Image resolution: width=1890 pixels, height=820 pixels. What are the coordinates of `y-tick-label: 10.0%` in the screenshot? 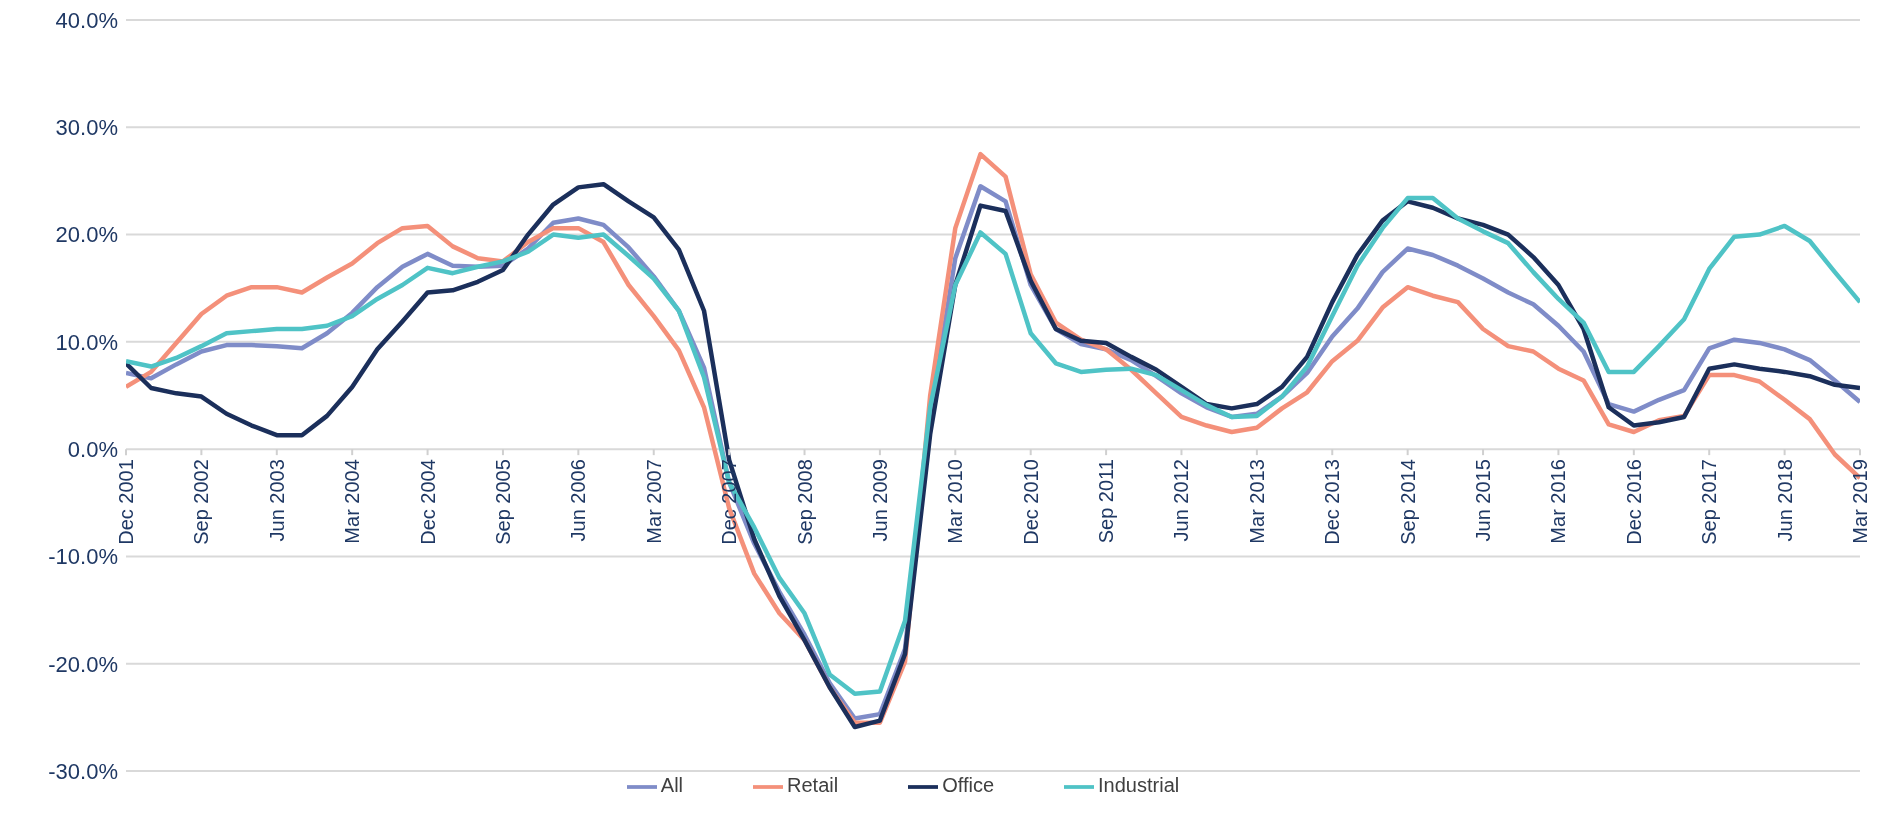 It's located at (86, 342).